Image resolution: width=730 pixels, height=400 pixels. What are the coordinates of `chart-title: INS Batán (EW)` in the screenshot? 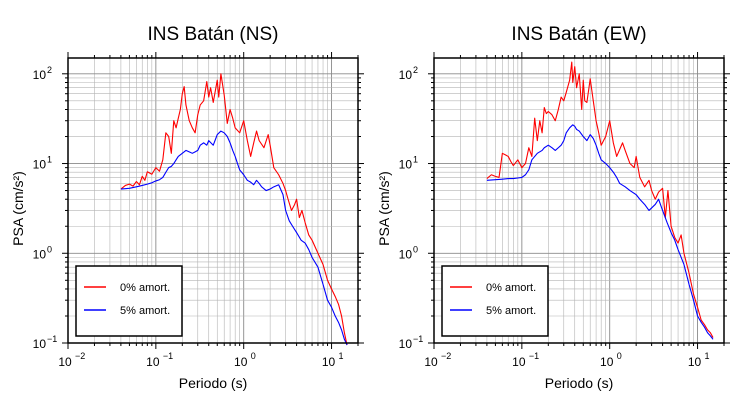 It's located at (578, 34).